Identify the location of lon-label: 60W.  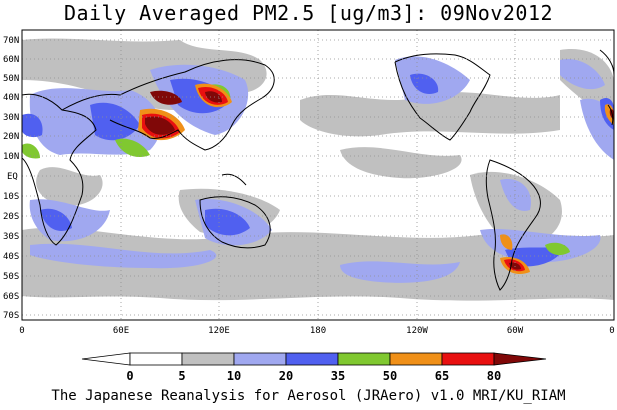
(515, 331).